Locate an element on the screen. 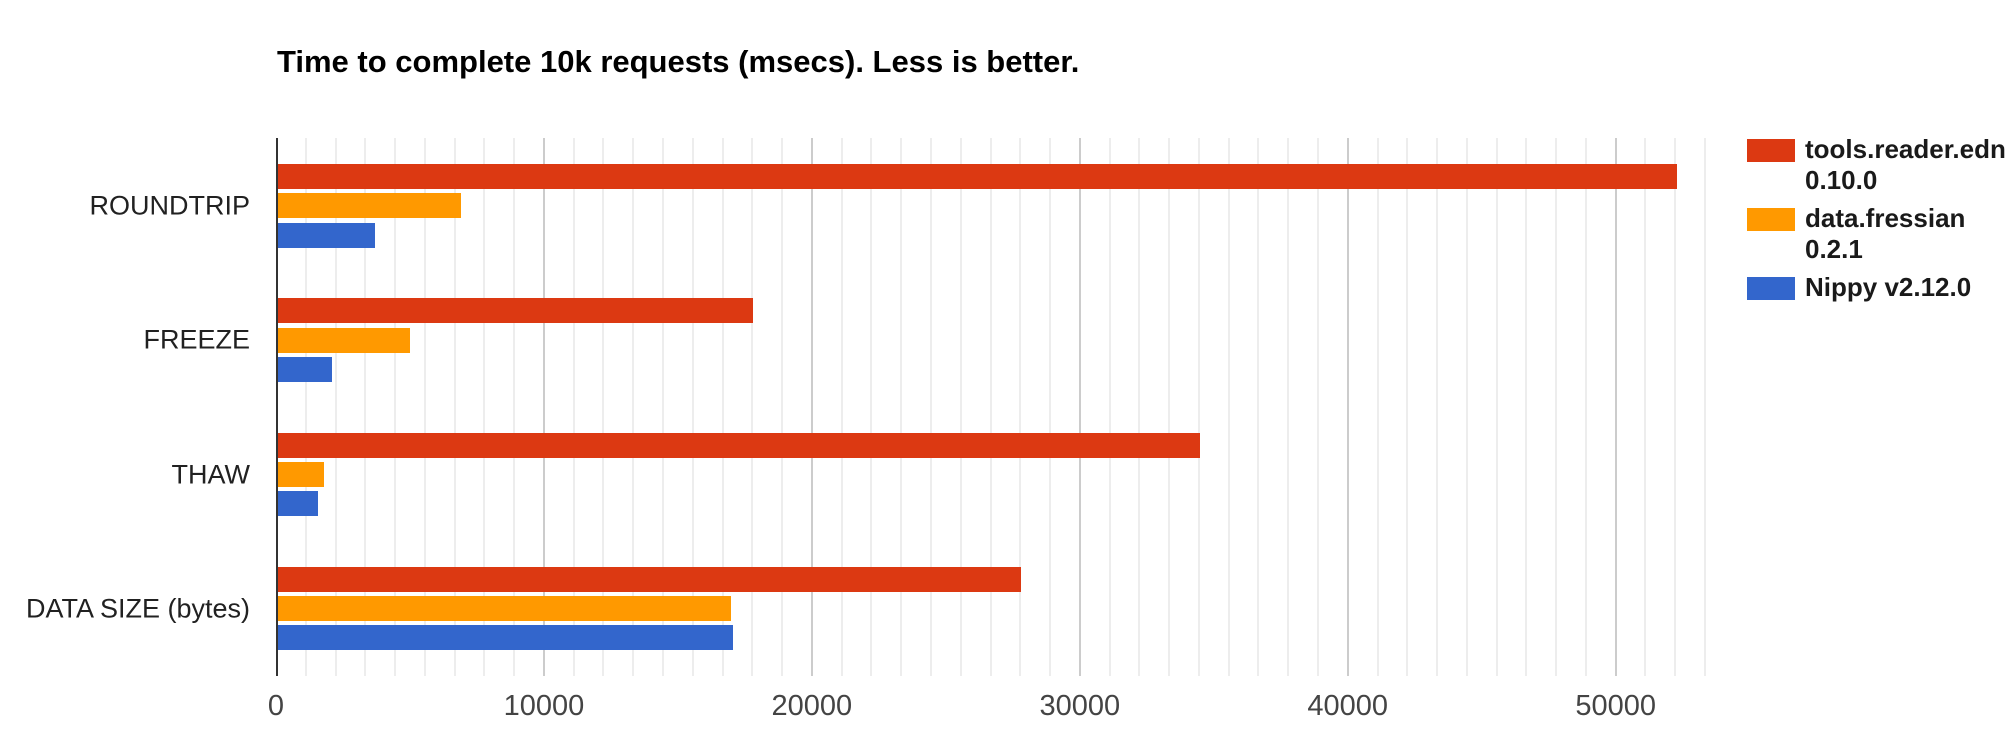 The image size is (2007, 754). x-tick-label-0: 0 is located at coordinates (276, 706).